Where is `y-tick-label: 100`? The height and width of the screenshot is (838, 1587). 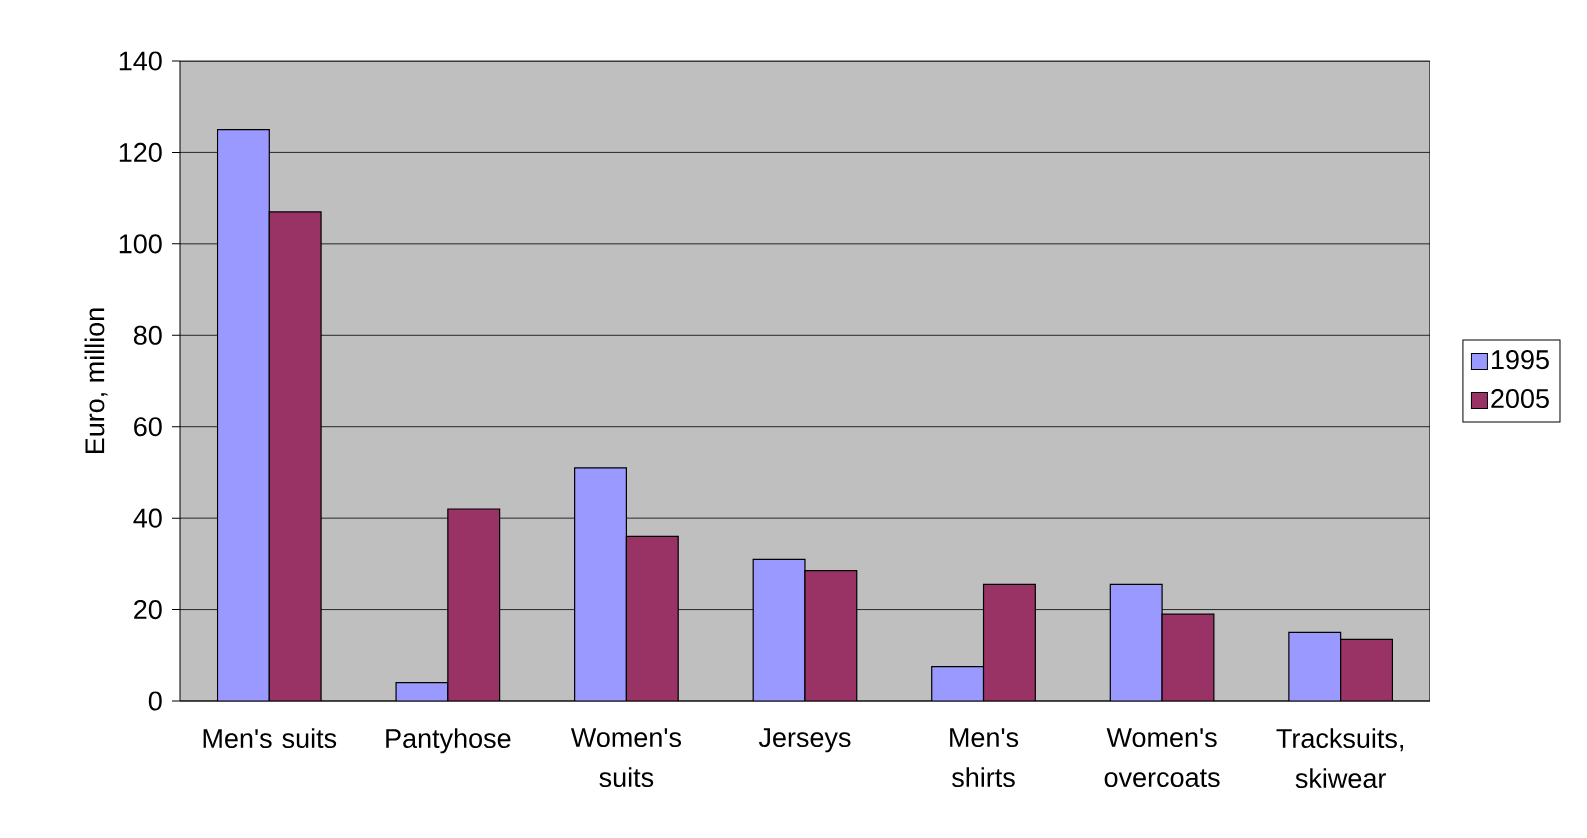 y-tick-label: 100 is located at coordinates (140, 244).